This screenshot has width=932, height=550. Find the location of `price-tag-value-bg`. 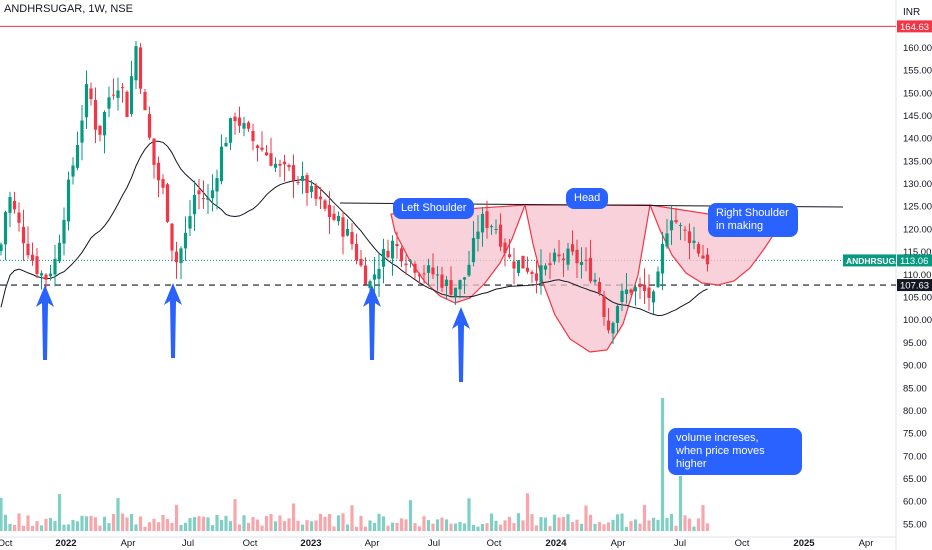

price-tag-value-bg is located at coordinates (914, 260).